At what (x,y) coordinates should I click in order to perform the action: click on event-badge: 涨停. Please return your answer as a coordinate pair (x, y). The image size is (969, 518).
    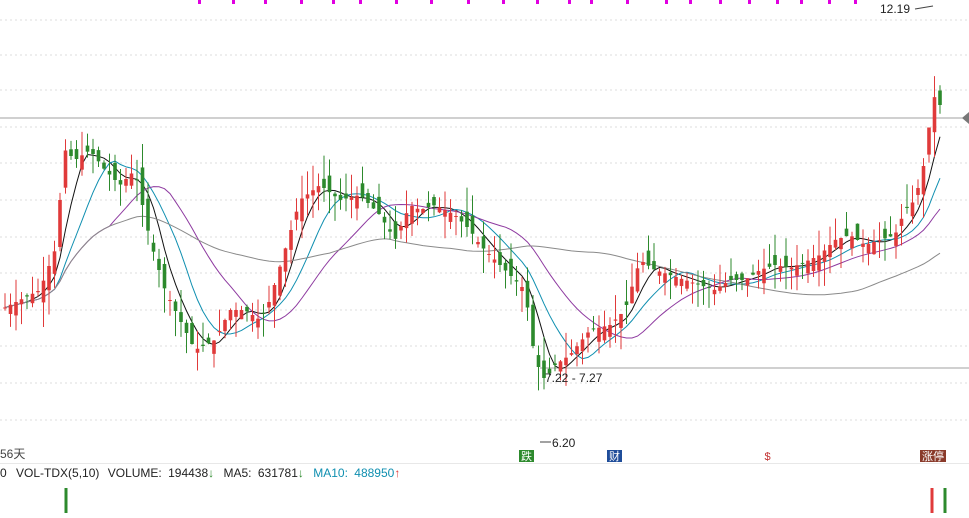
    Looking at the image, I should click on (933, 456).